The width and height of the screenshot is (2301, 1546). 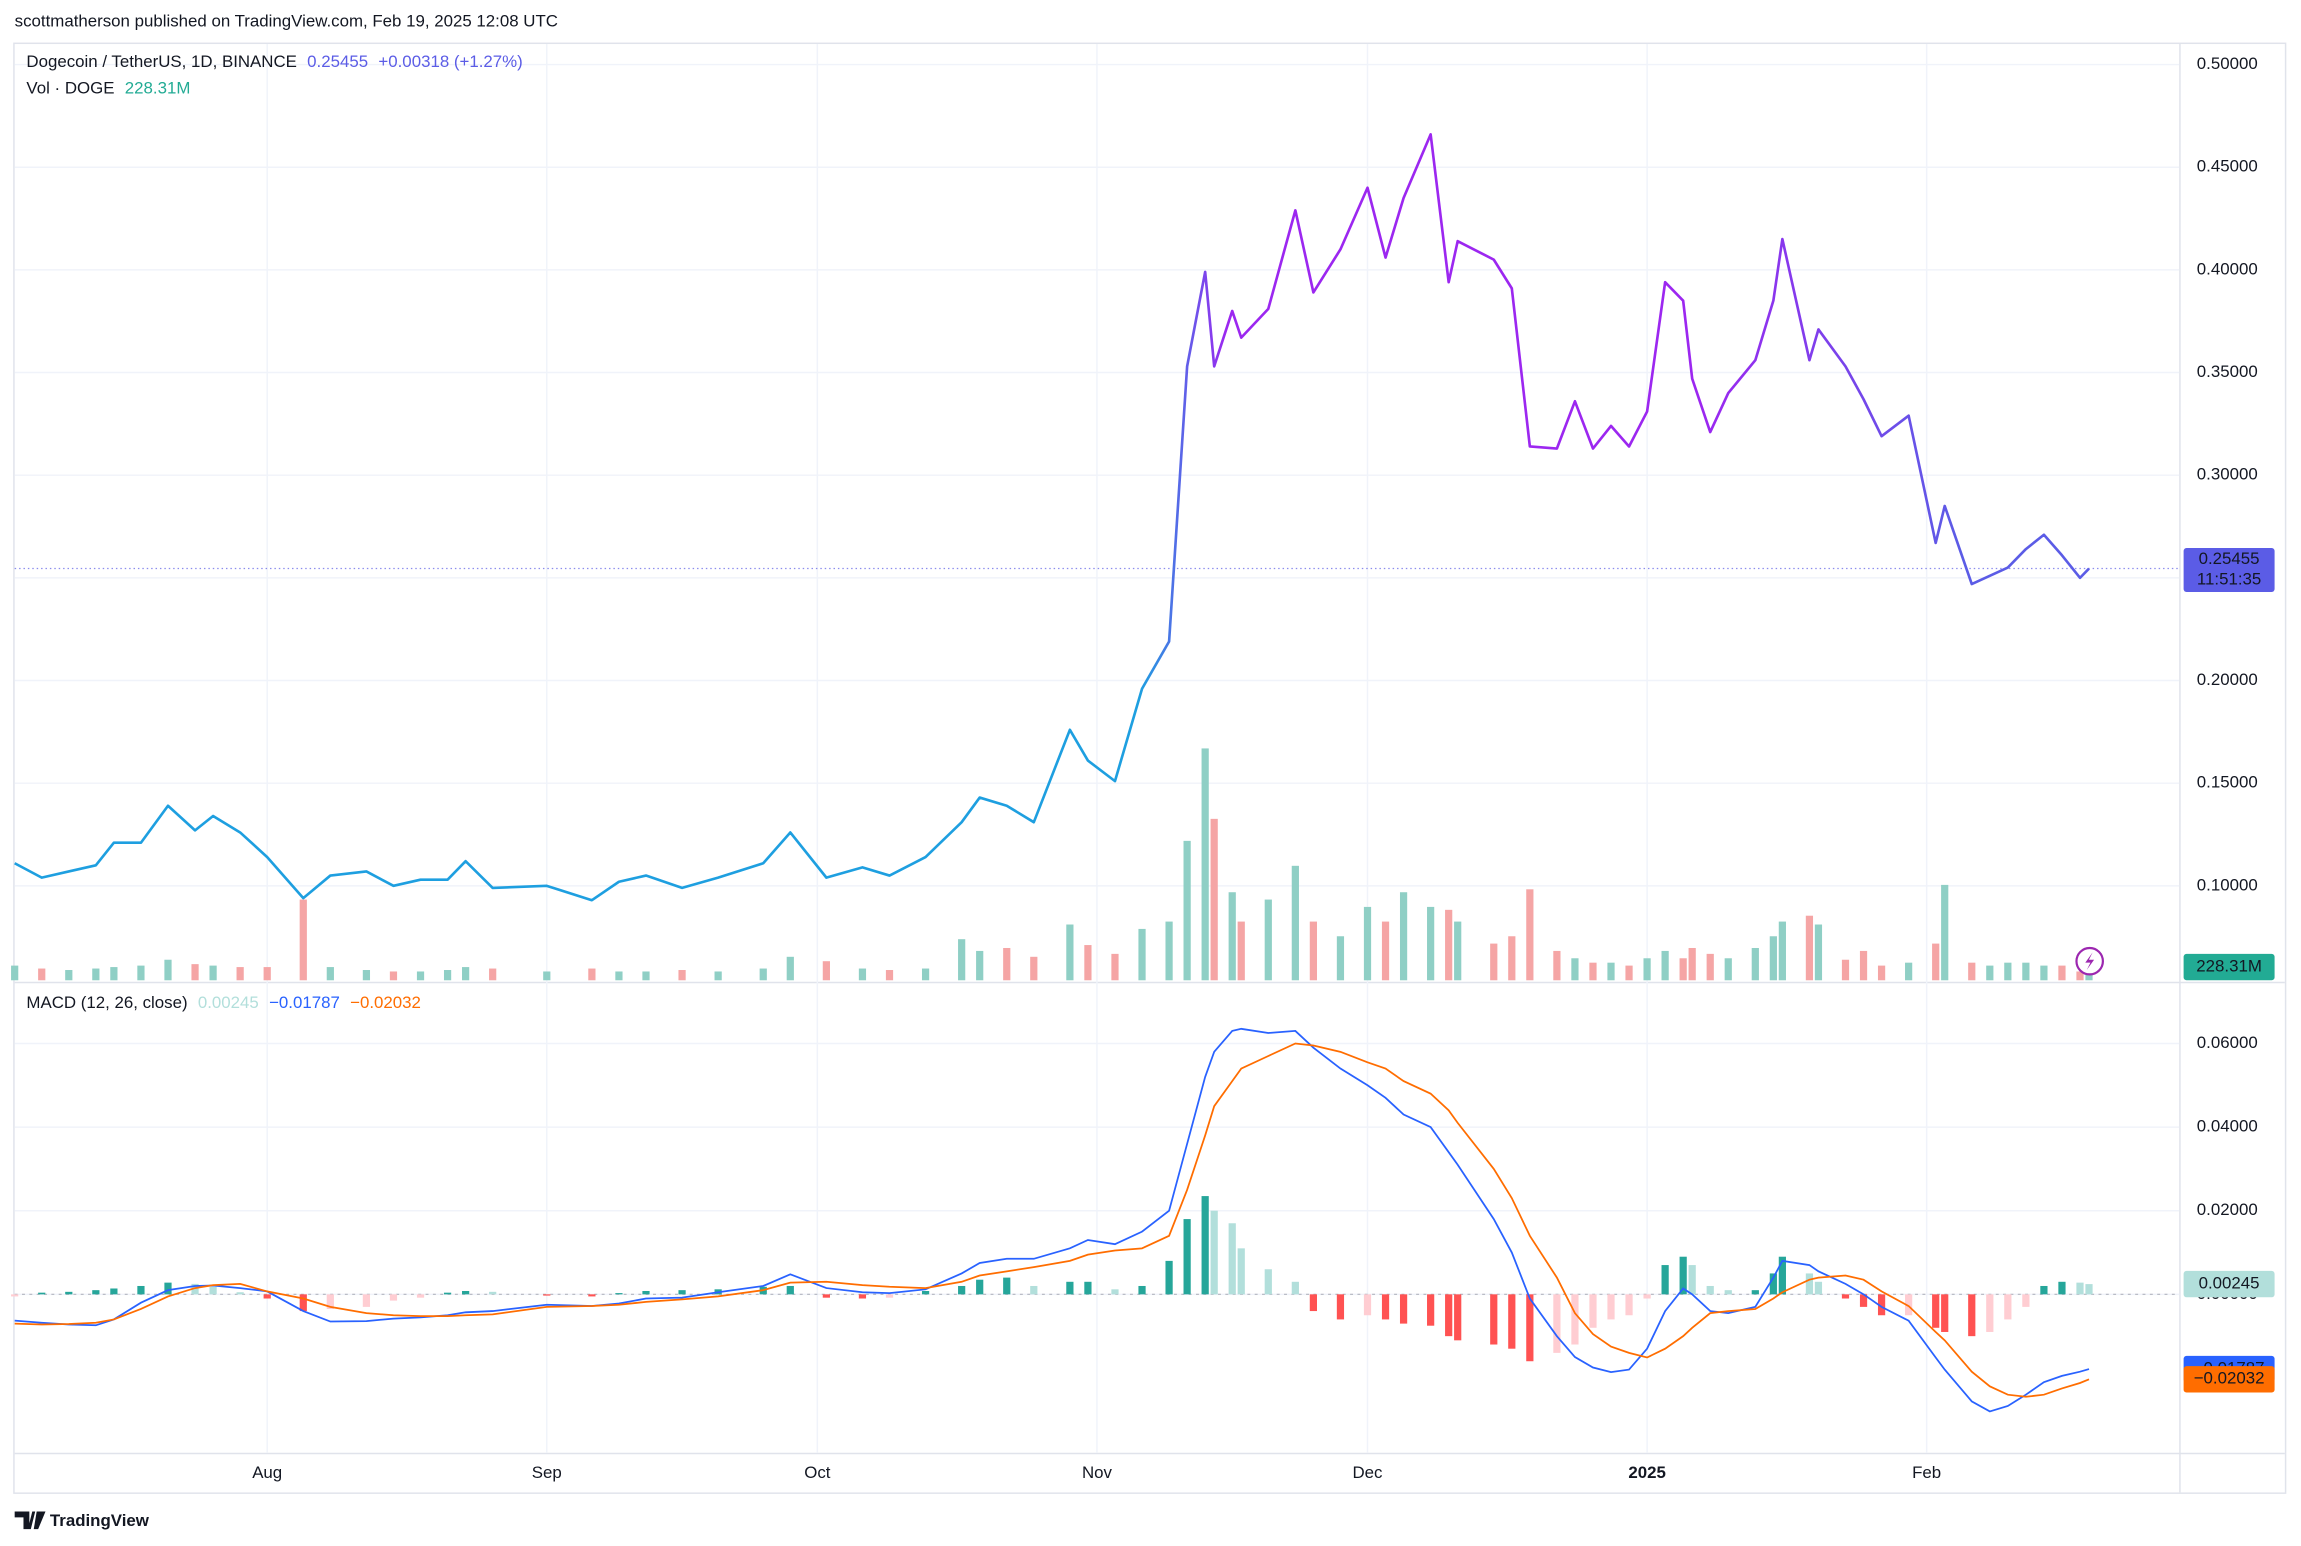 What do you see at coordinates (817, 1472) in the screenshot?
I see `x-tick-label: Oct` at bounding box center [817, 1472].